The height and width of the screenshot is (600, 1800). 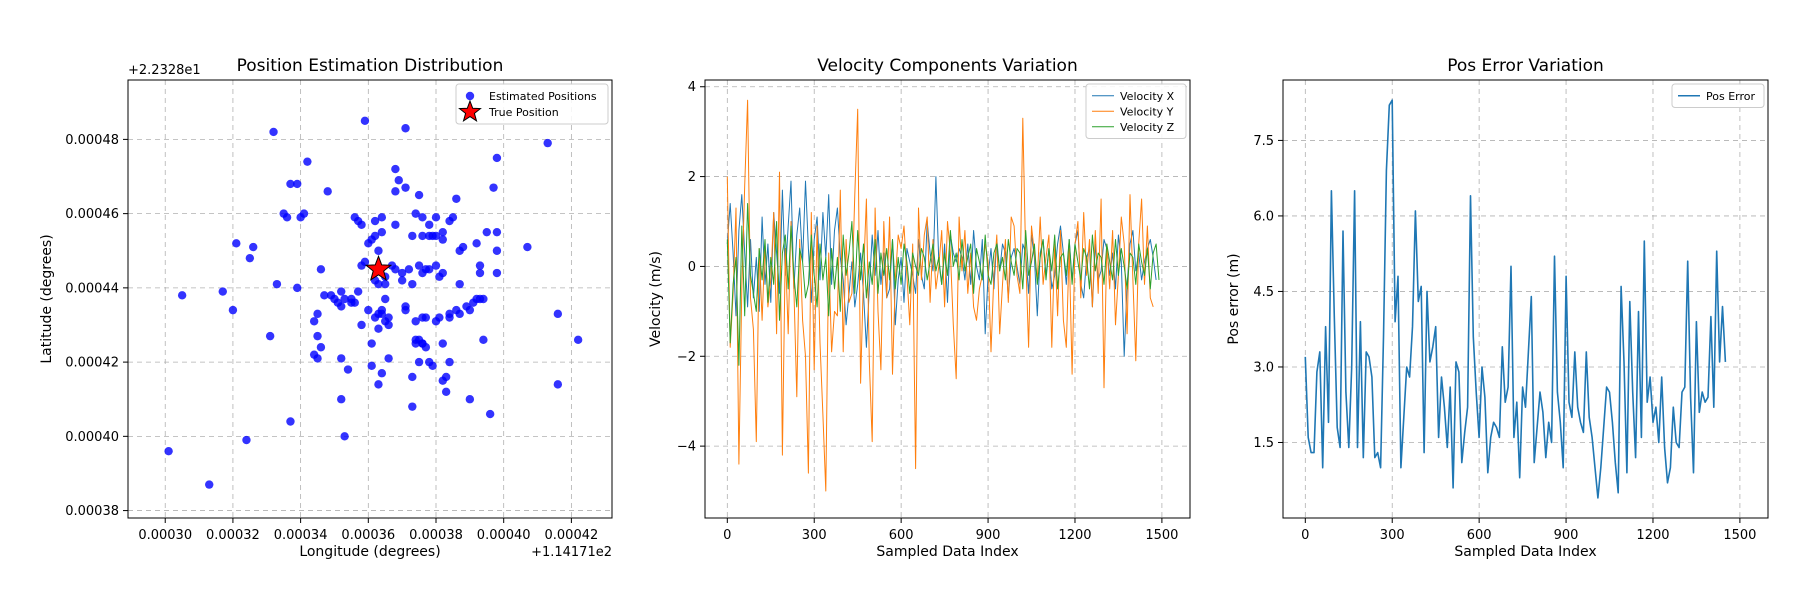 I want to click on legend: Velocity X Velocity Y Velocity Z, so click(x=1136, y=111).